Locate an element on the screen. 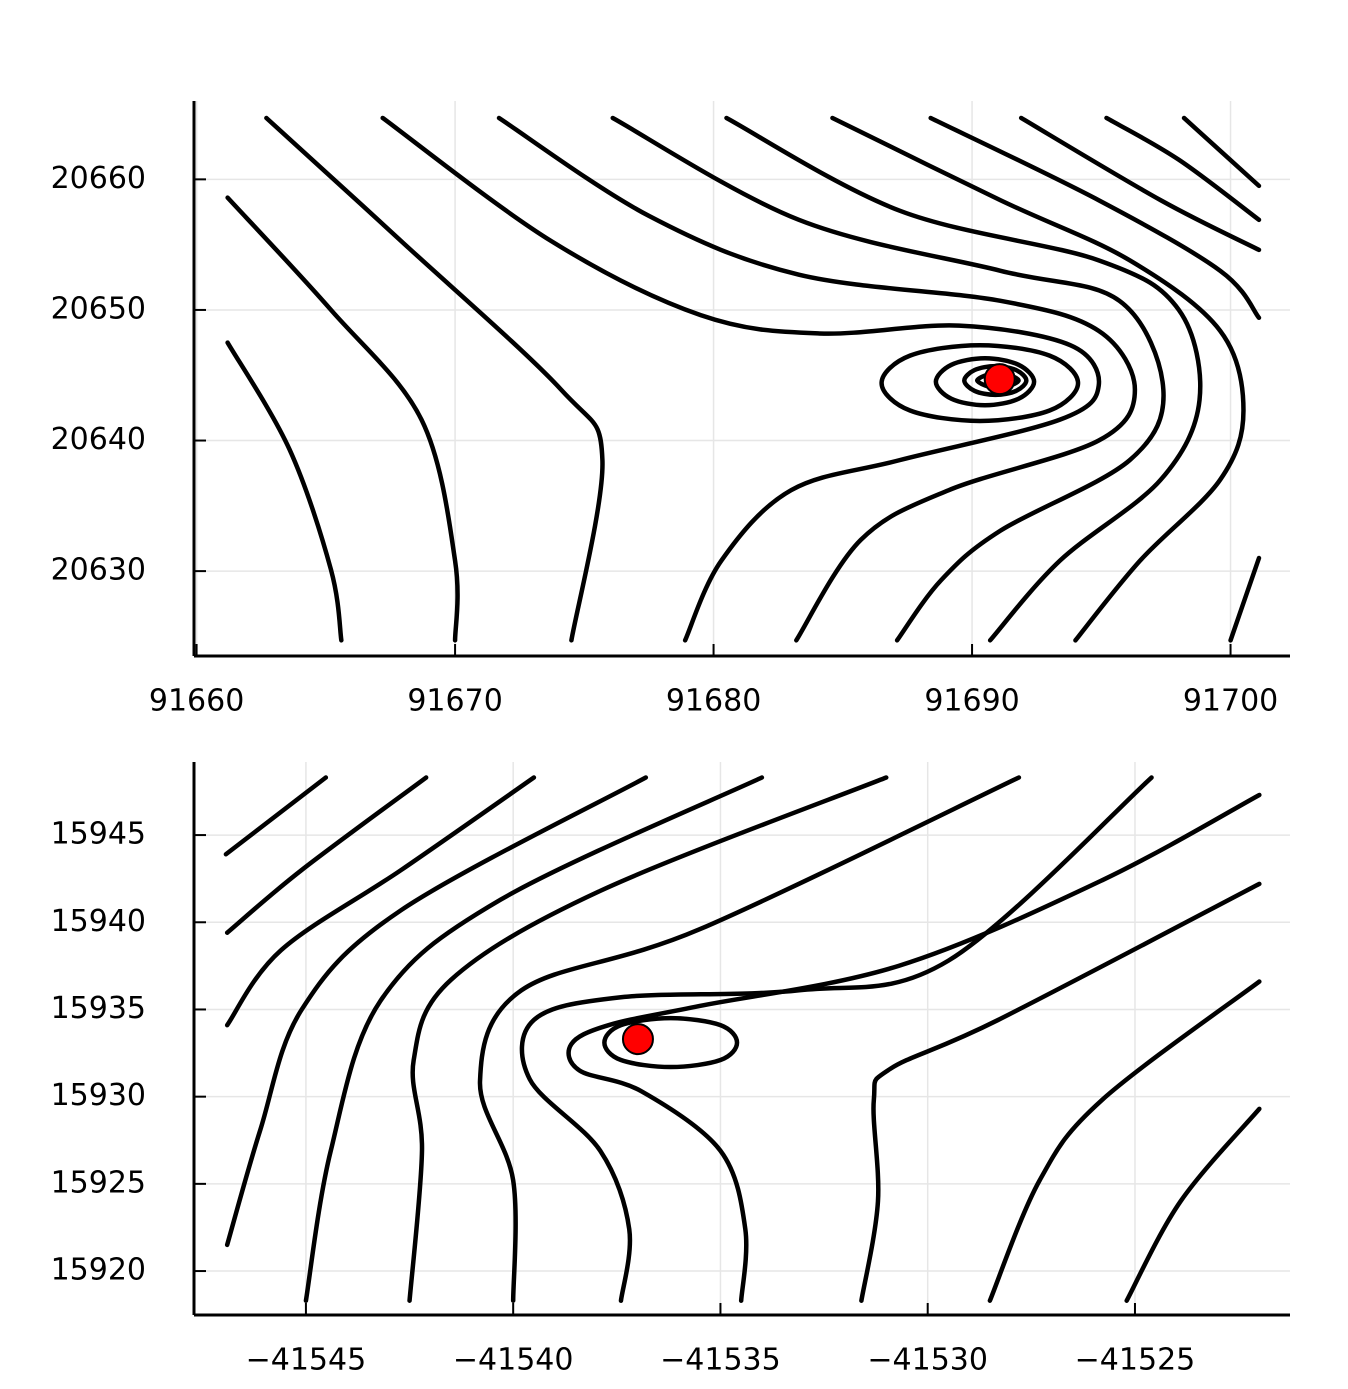  x-tick-label: 91660 is located at coordinates (196, 701).